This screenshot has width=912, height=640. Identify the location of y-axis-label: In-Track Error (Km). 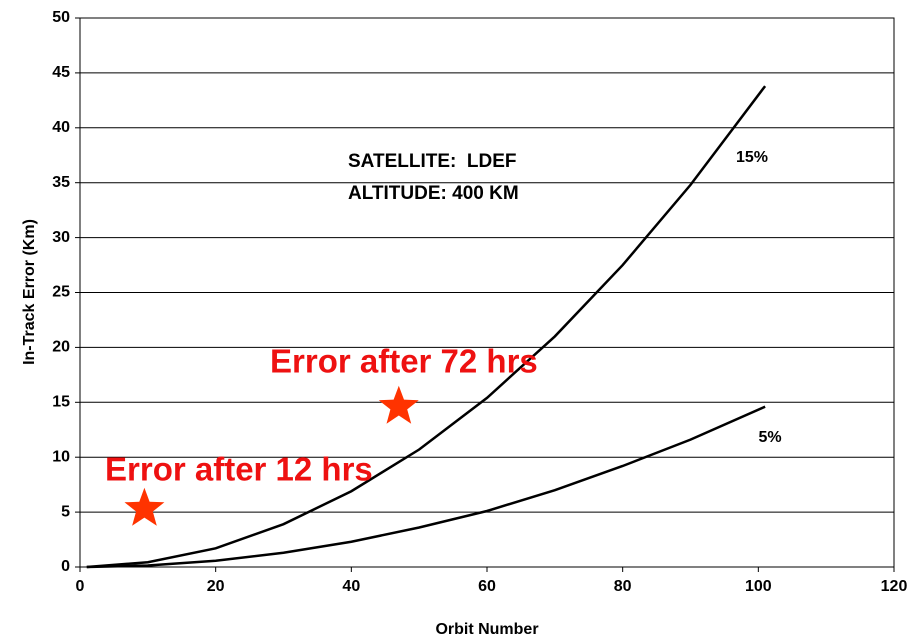
(29, 292).